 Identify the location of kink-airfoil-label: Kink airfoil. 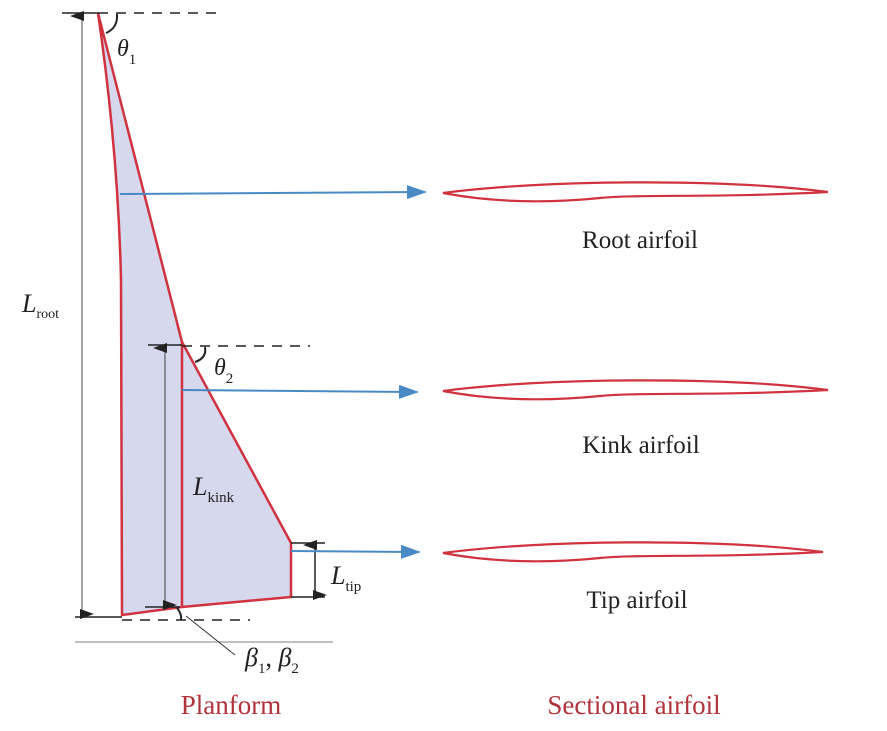
(640, 445).